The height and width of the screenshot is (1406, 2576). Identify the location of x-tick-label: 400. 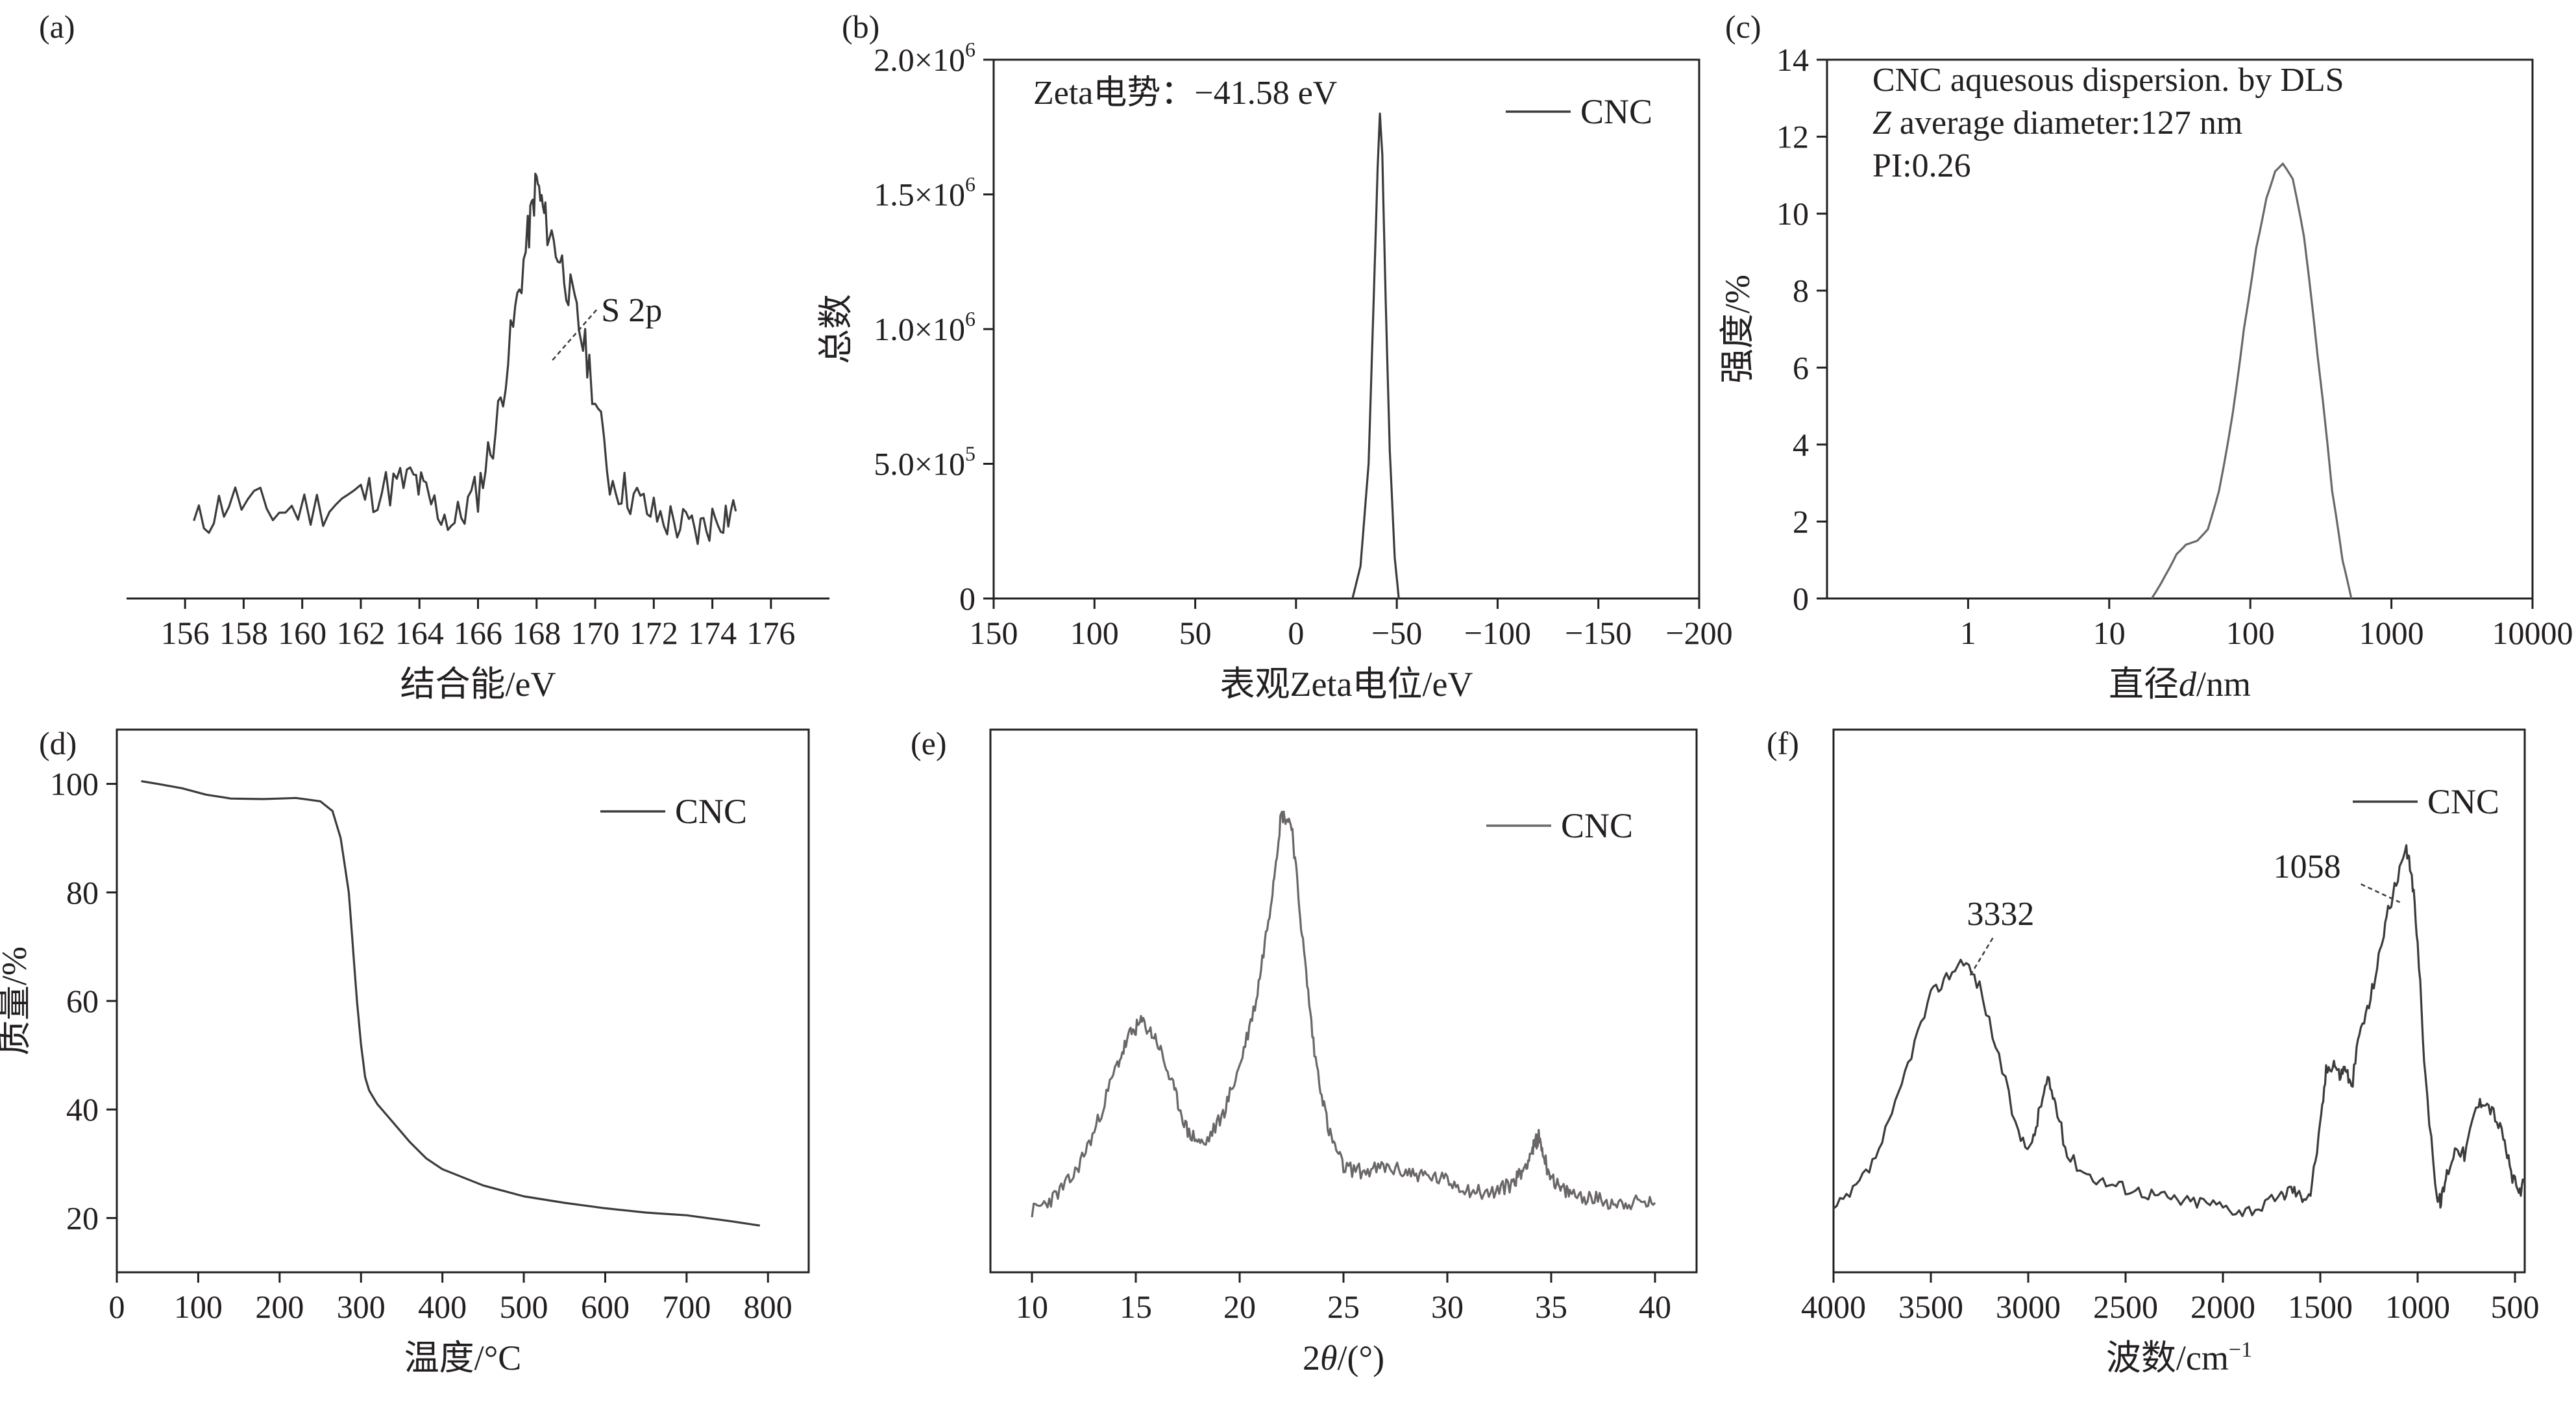
(442, 1307).